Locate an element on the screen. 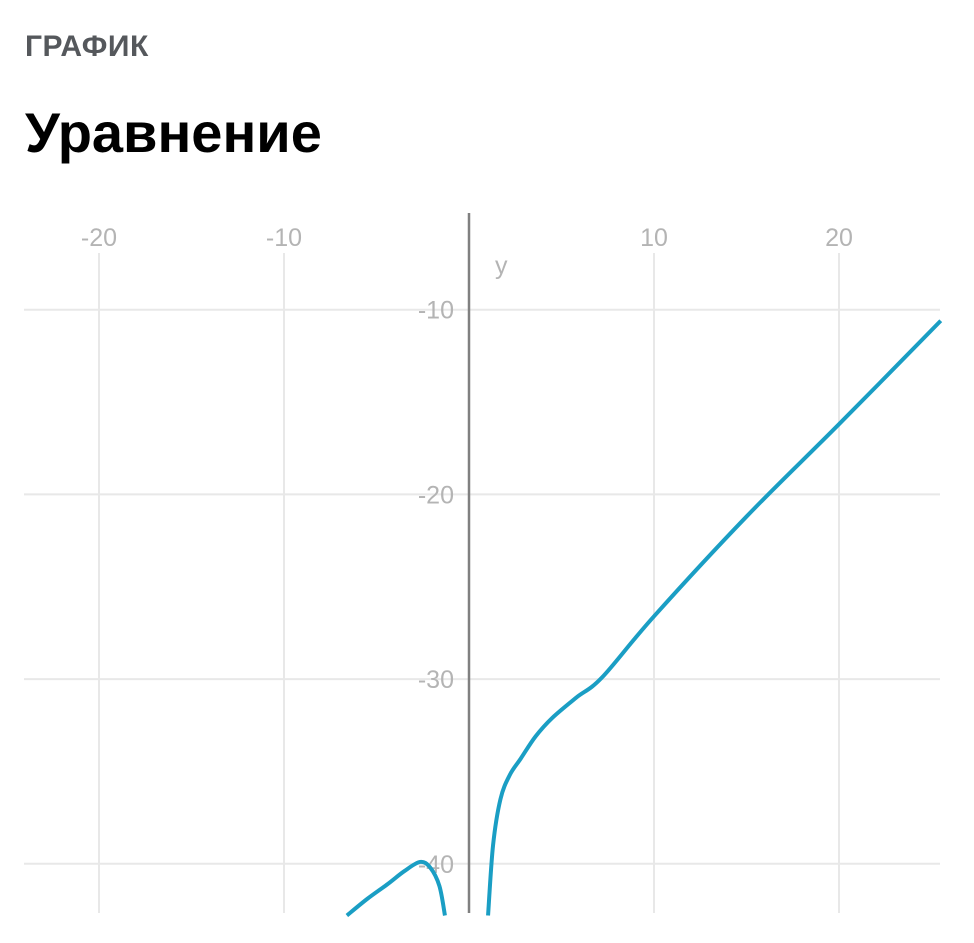 This screenshot has height=943, width=974. page-title: Уравнение is located at coordinates (173, 132).